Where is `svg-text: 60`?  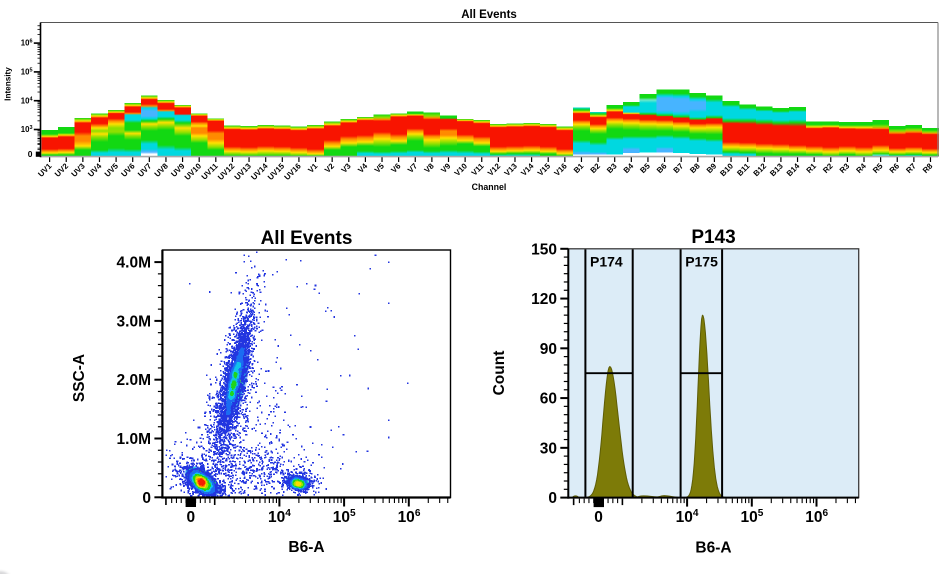
svg-text: 60 is located at coordinates (548, 399).